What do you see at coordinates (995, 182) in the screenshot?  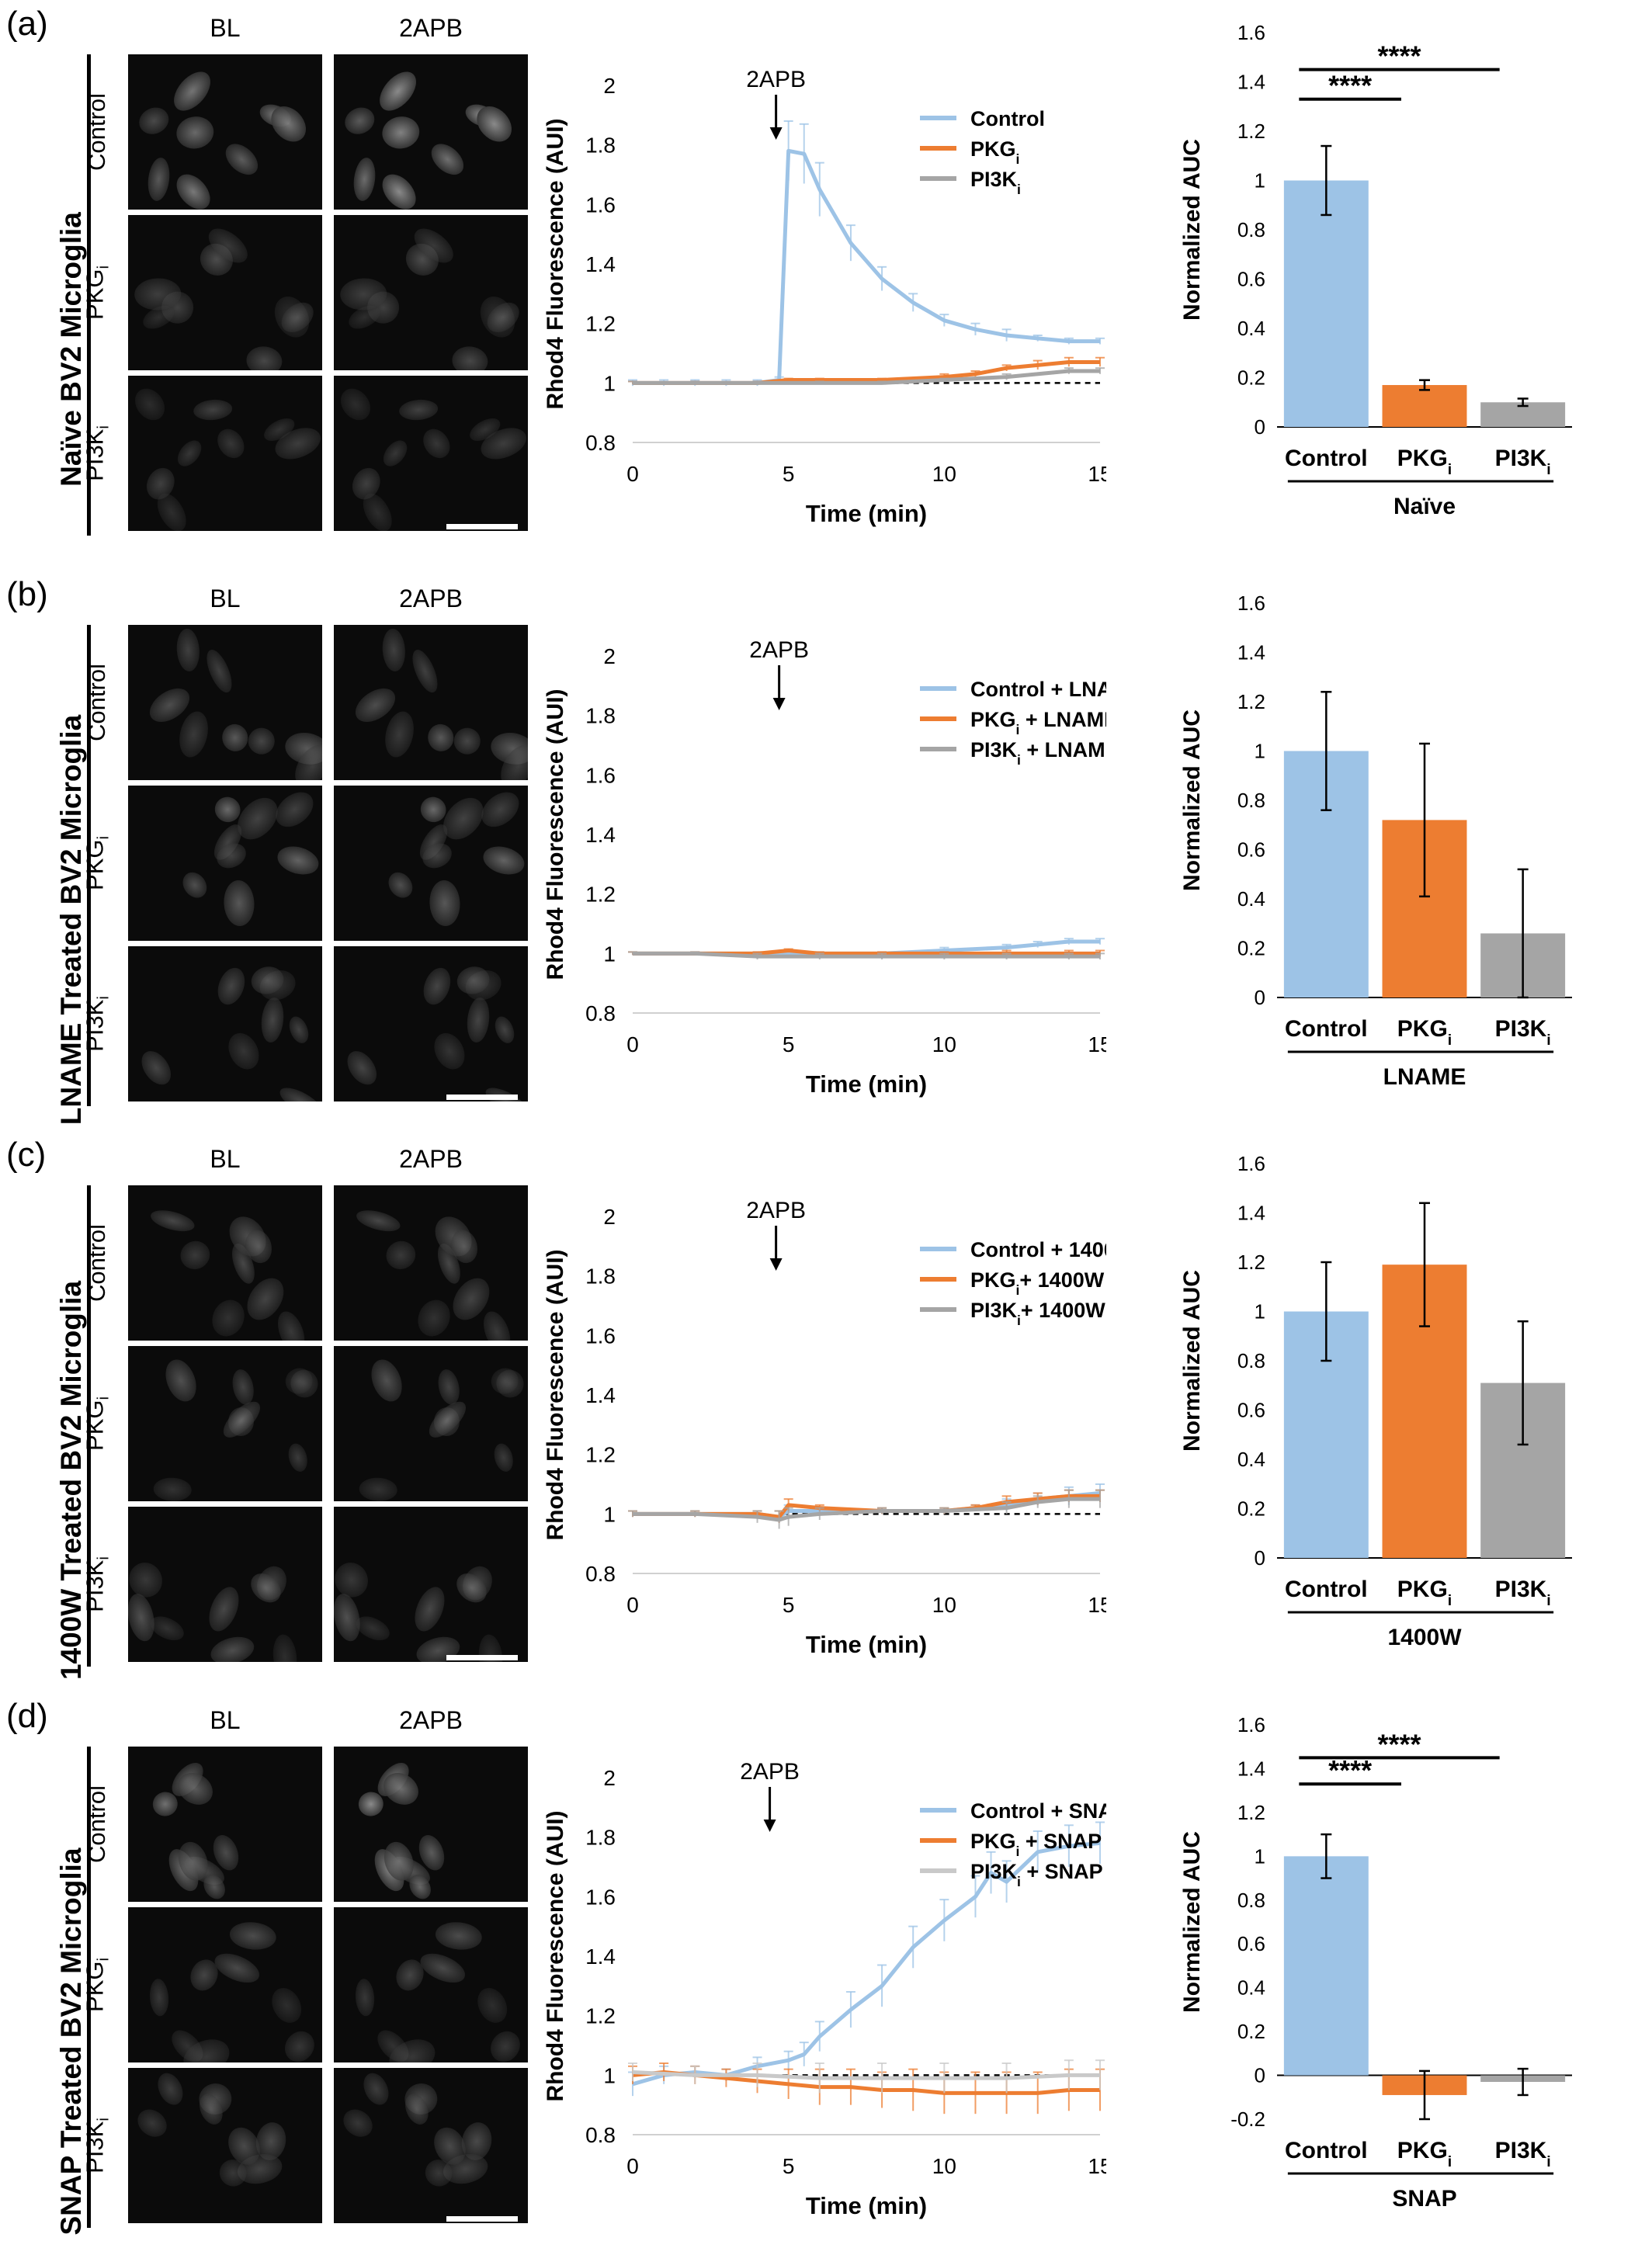 I see `legend-label: PI3Ki` at bounding box center [995, 182].